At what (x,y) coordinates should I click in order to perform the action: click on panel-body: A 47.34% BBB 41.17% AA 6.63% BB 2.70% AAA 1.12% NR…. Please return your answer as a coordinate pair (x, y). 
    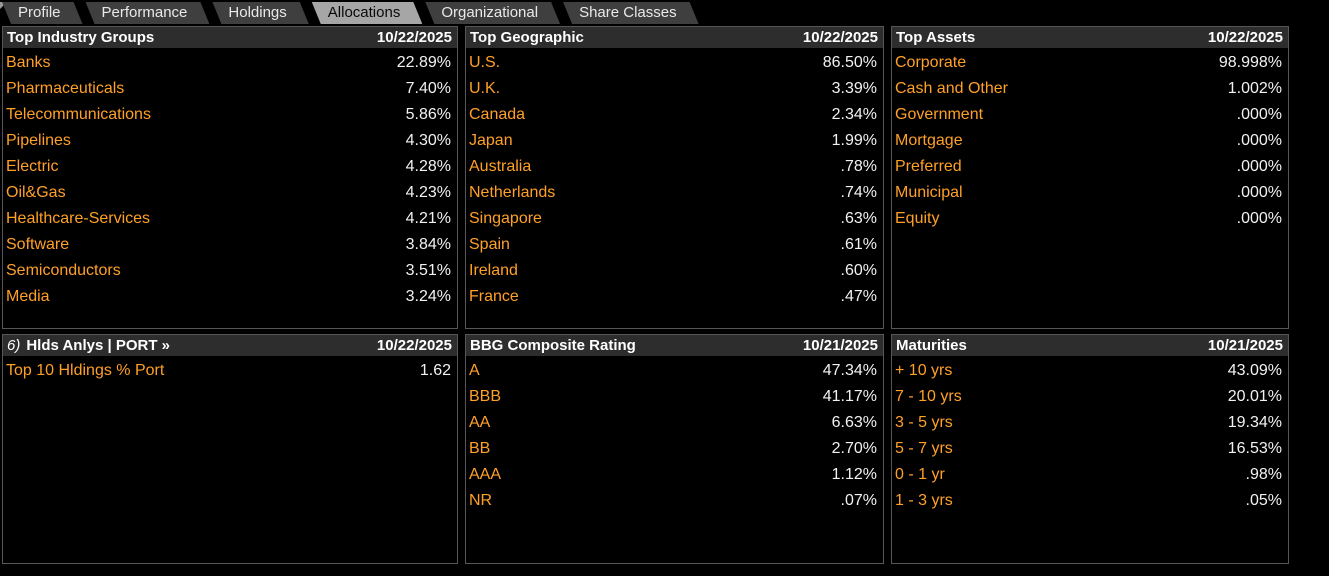
    Looking at the image, I should click on (674, 460).